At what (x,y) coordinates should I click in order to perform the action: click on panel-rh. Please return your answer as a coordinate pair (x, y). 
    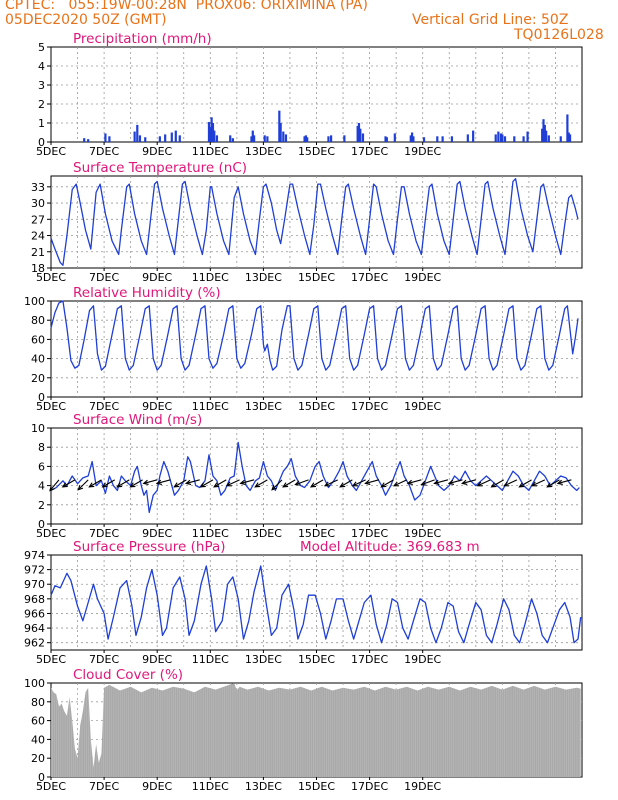
    Looking at the image, I should click on (315, 350).